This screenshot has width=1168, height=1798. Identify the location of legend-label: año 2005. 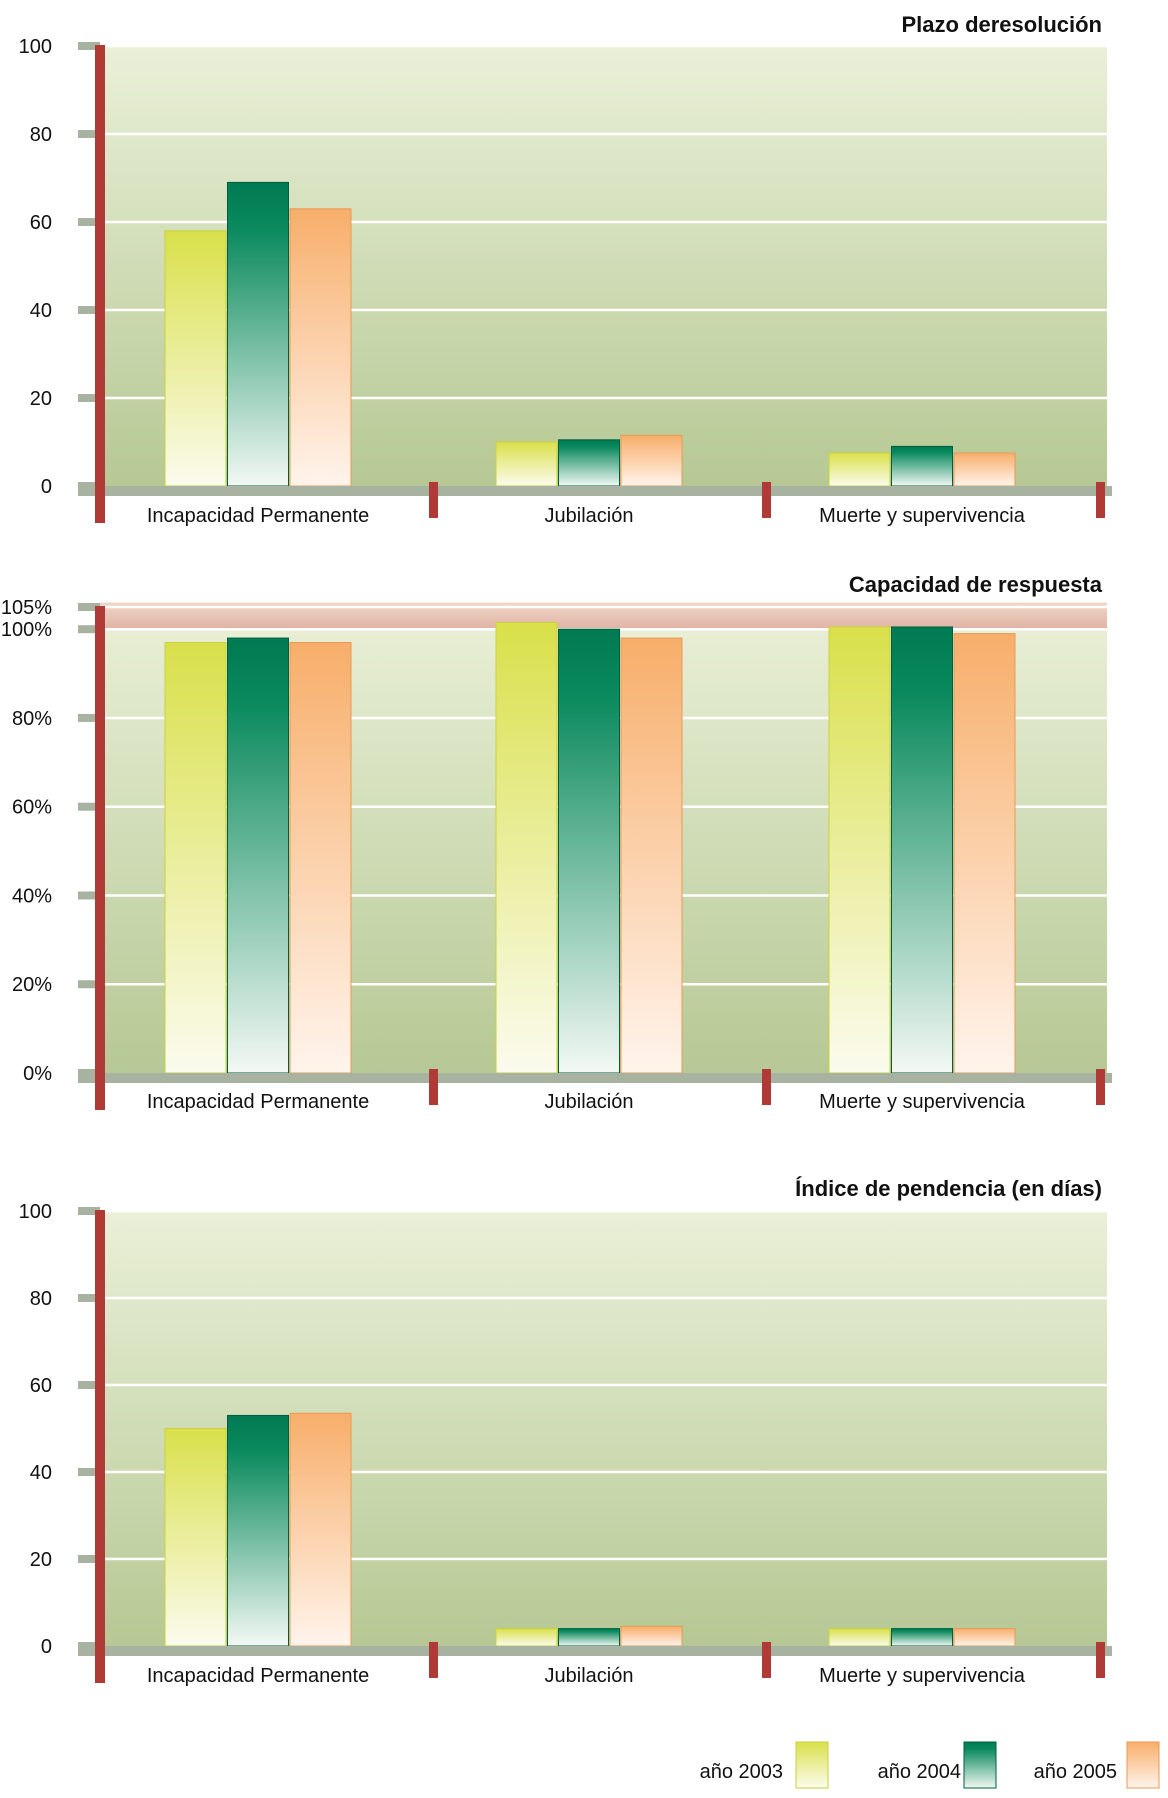
(1075, 1772).